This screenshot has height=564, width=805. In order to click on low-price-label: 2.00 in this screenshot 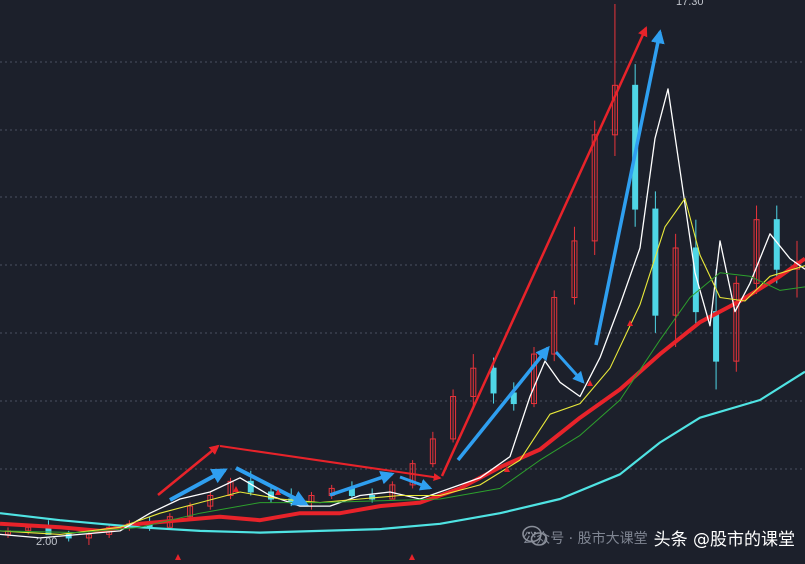, I will do `click(46, 542)`.